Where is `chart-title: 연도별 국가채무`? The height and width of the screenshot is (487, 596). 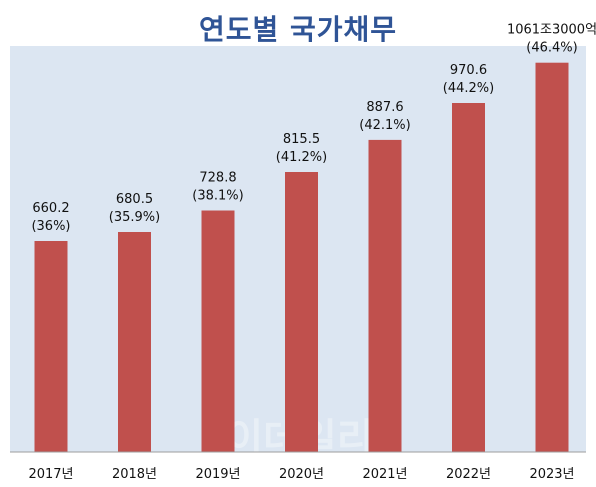 chart-title: 연도별 국가채무 is located at coordinates (298, 29).